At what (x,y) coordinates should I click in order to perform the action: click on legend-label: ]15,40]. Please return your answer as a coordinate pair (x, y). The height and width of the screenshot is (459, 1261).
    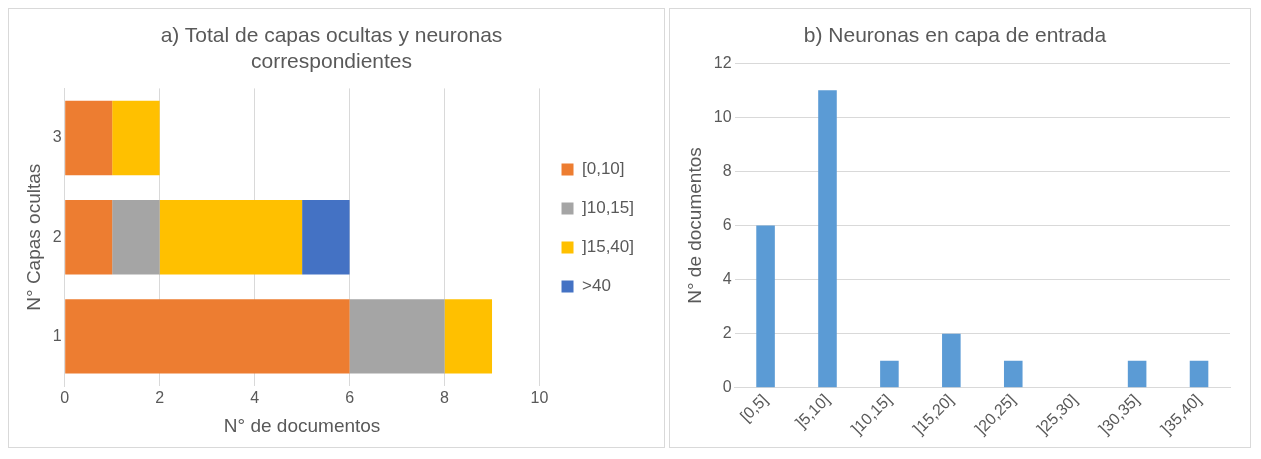
    Looking at the image, I should click on (608, 247).